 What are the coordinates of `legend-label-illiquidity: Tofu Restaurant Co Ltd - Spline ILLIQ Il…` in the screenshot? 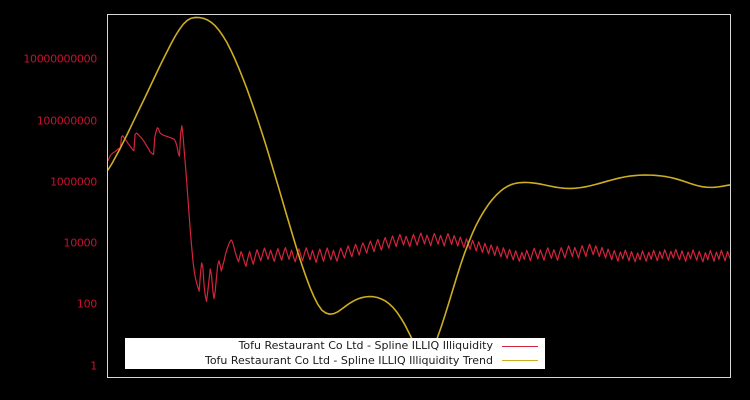 It's located at (365, 346).